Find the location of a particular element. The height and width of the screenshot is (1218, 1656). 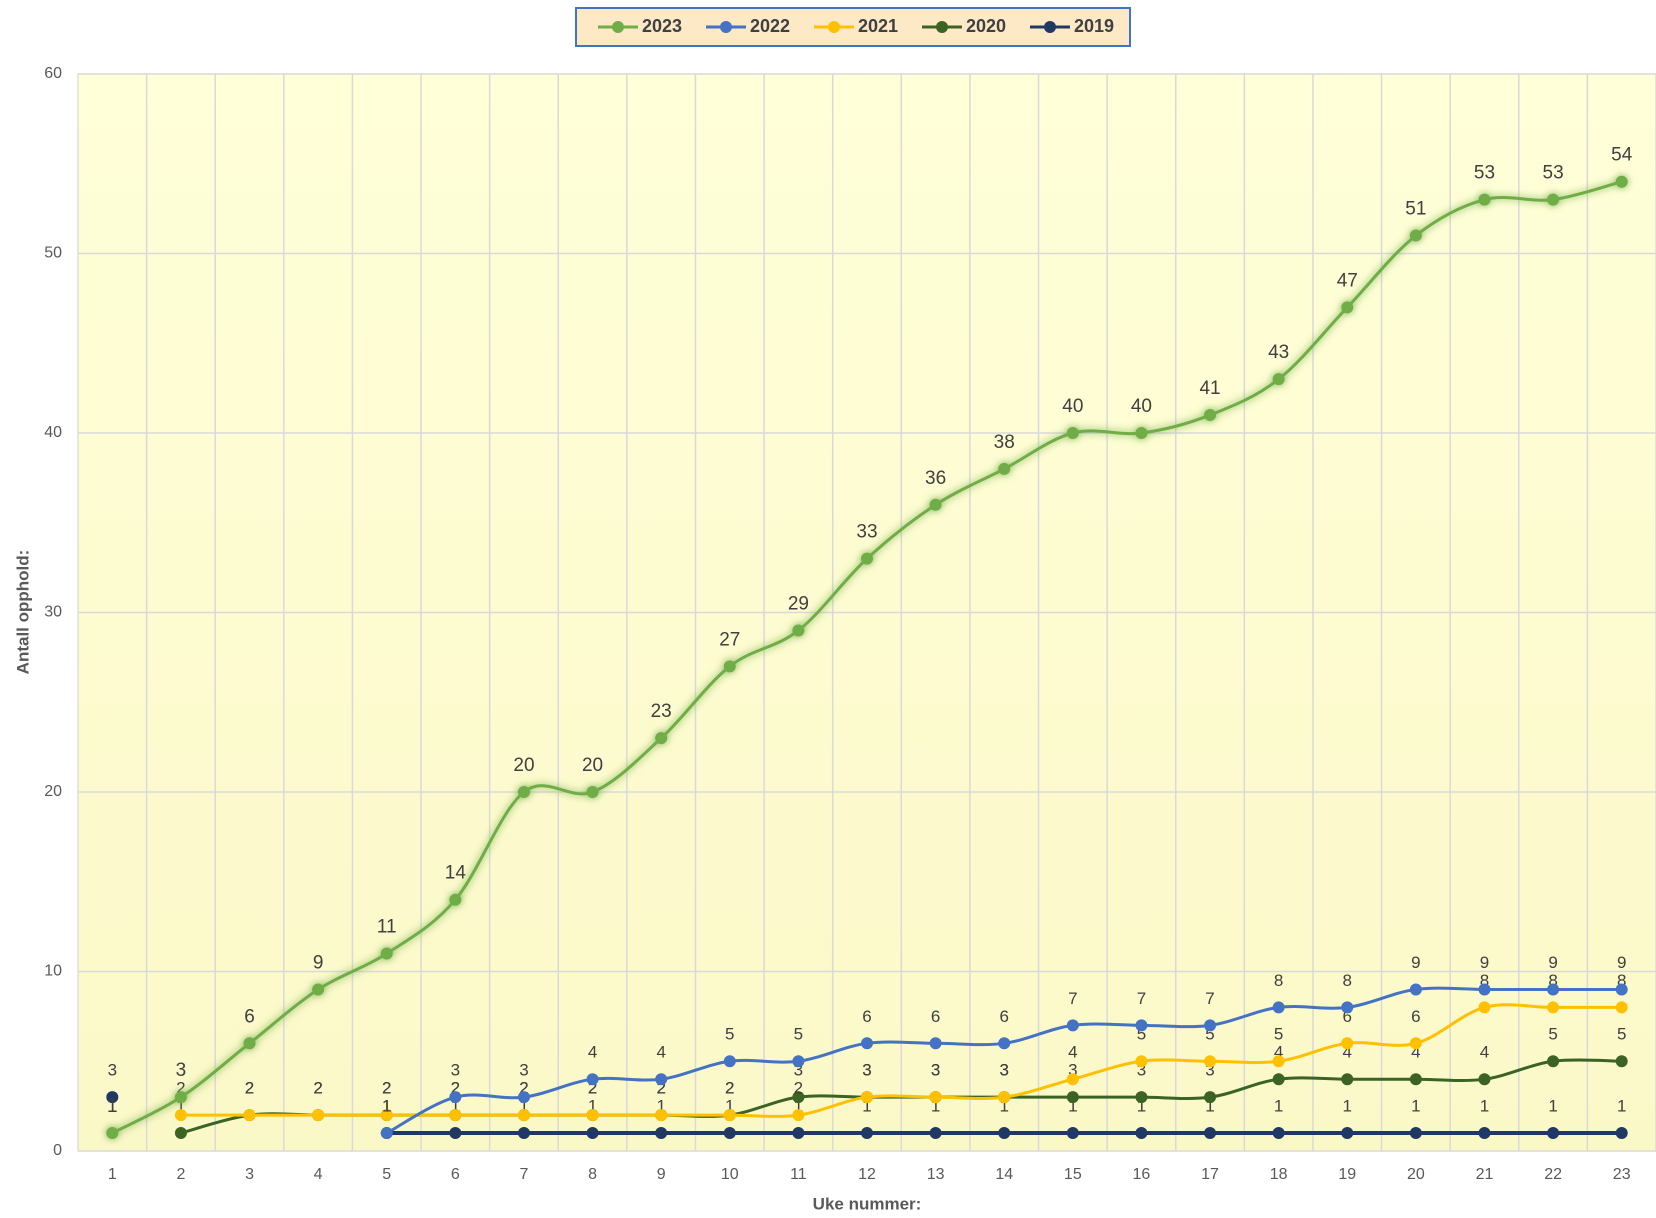

x-tick-label: 10 is located at coordinates (730, 1174).